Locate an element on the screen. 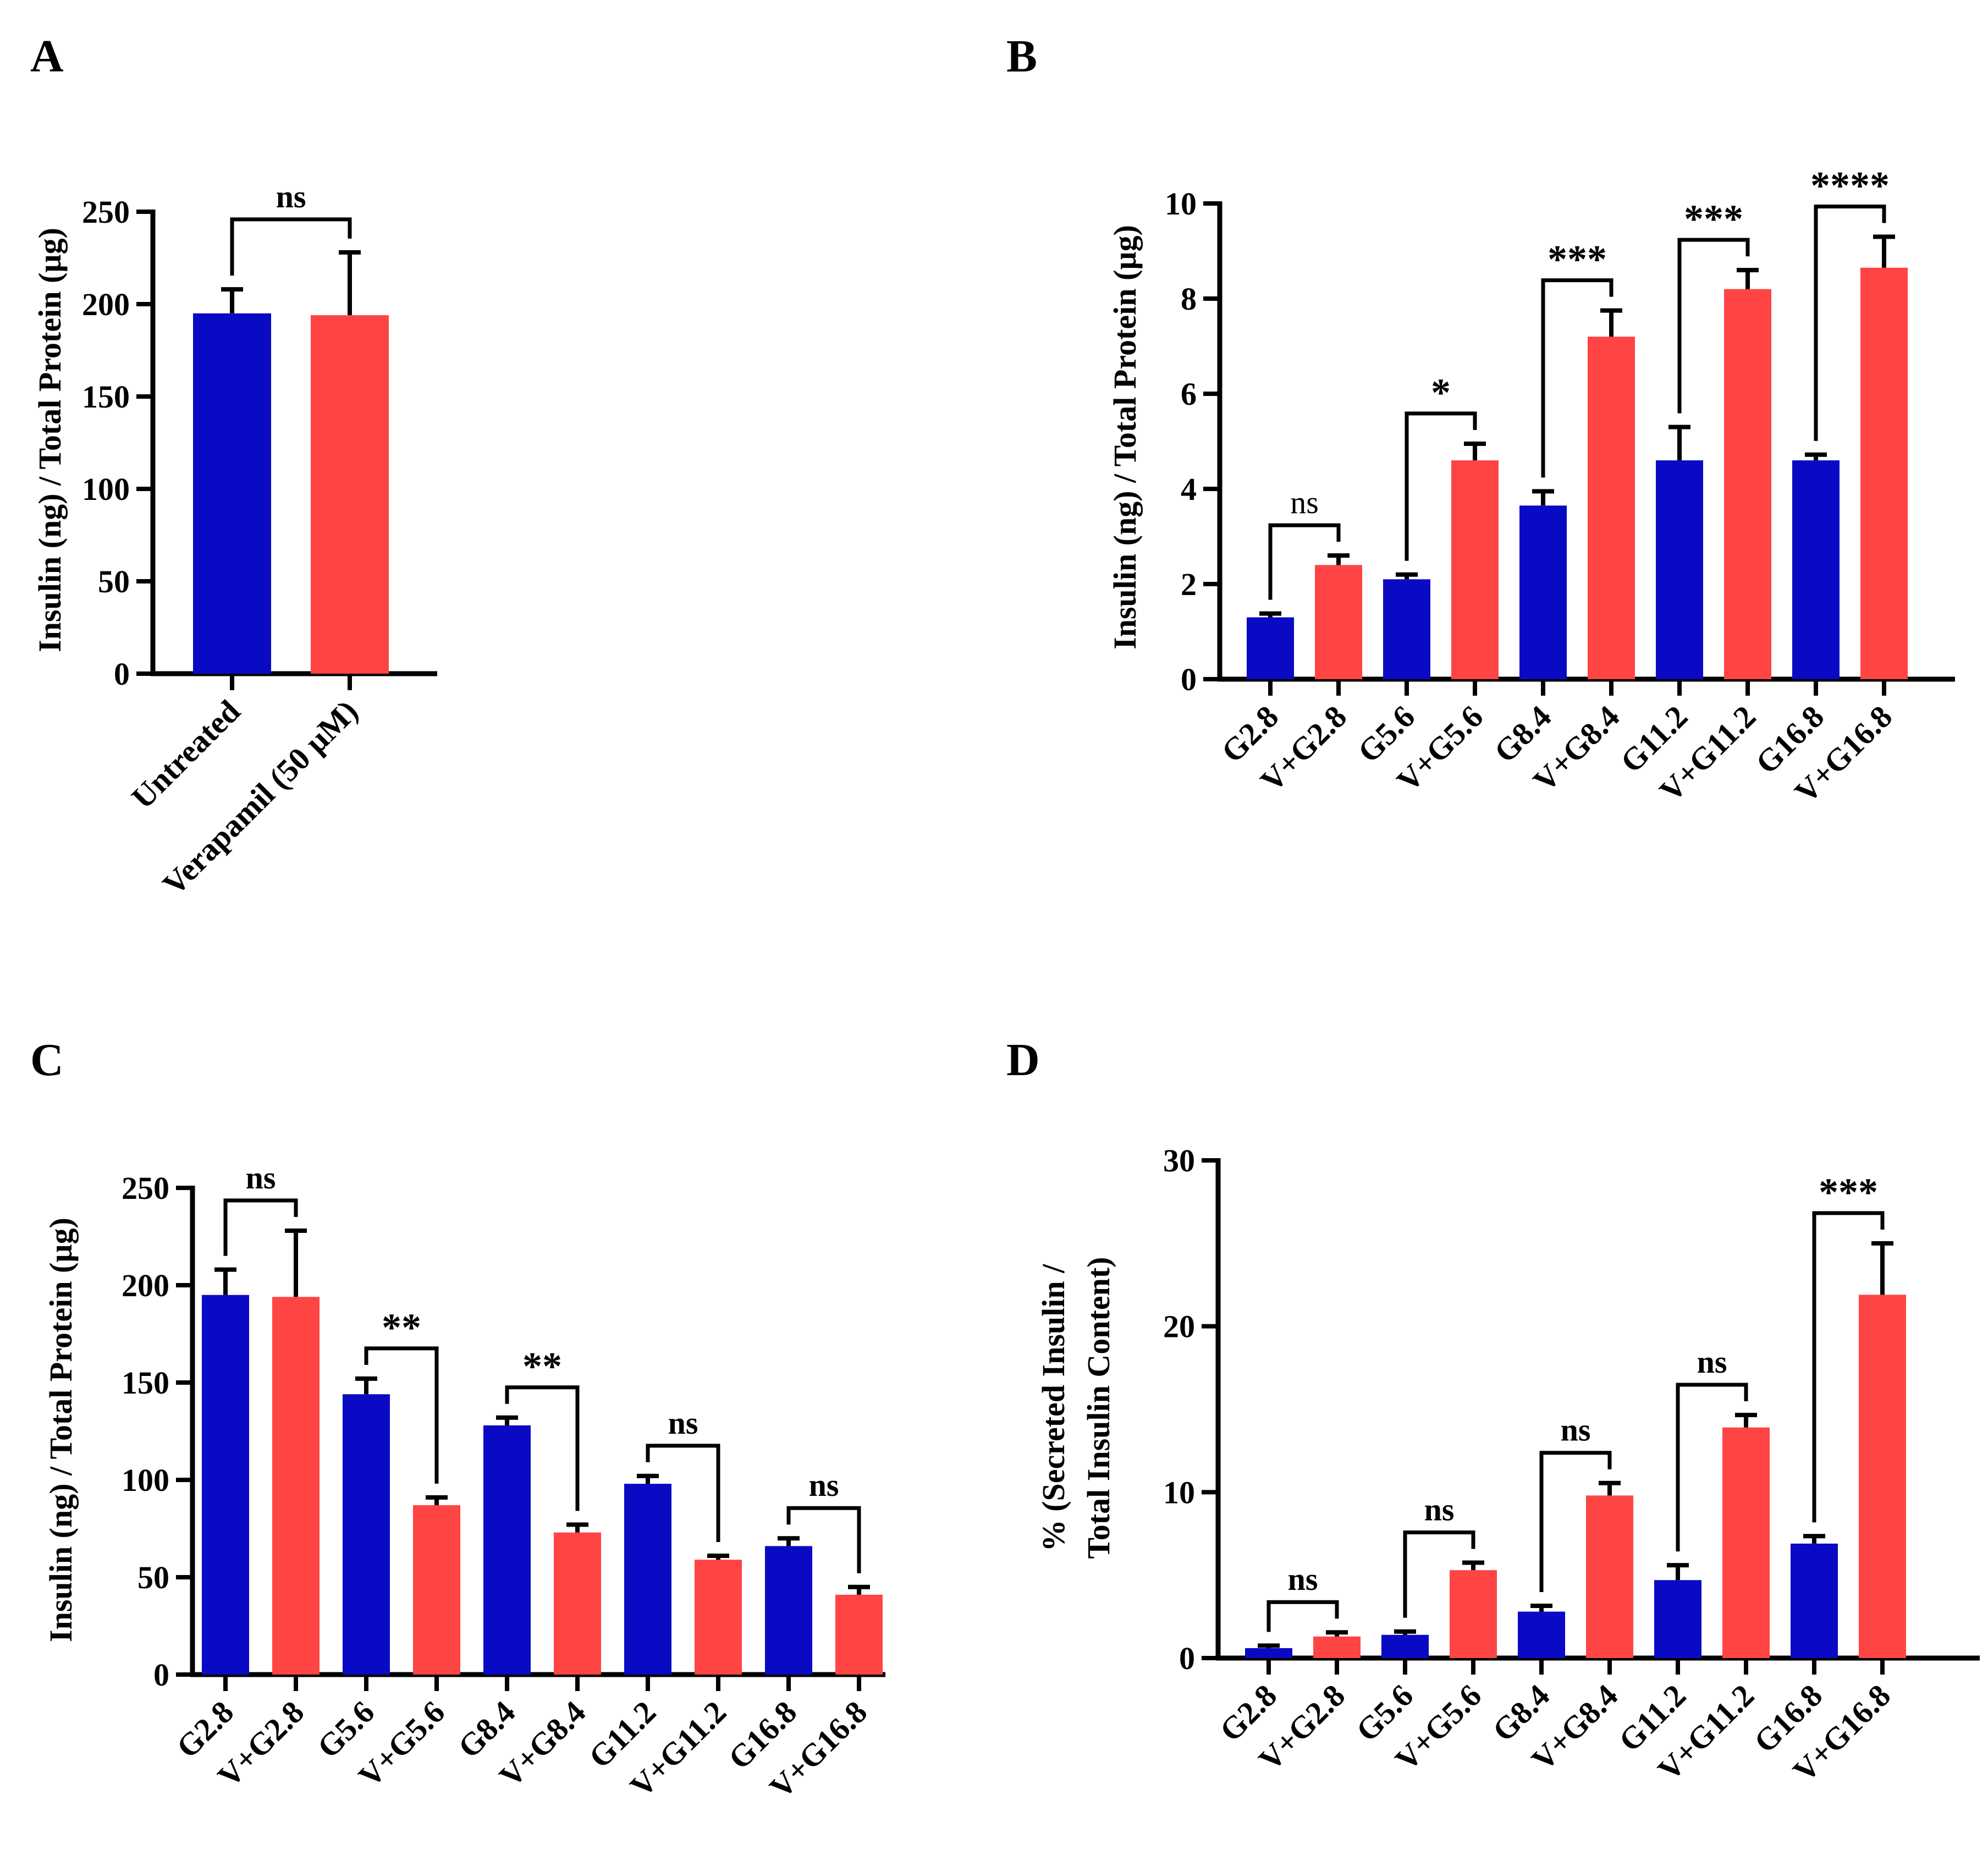 The width and height of the screenshot is (1988, 1850). y-tick-label: 4 is located at coordinates (1189, 489).